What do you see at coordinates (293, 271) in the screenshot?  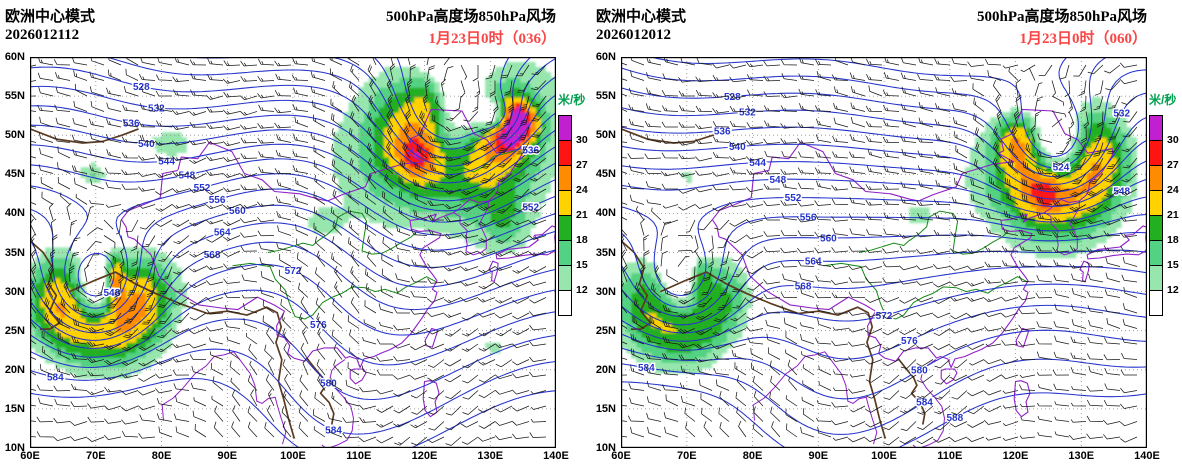 I see `contour-label: 572` at bounding box center [293, 271].